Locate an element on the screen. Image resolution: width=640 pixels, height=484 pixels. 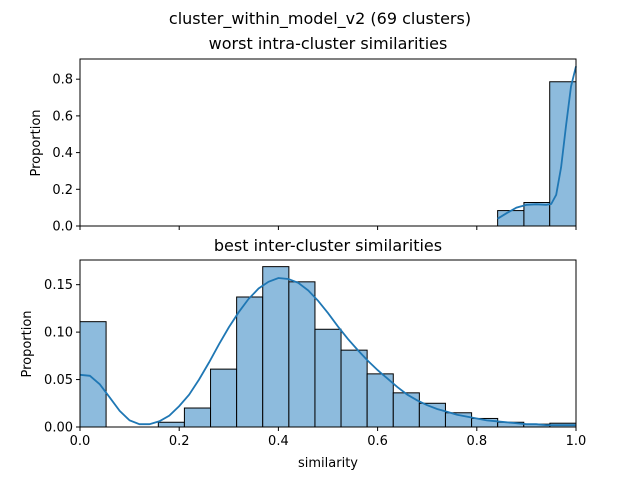
bottom-panel-xtick-label-4: 0.8 is located at coordinates (476, 441).